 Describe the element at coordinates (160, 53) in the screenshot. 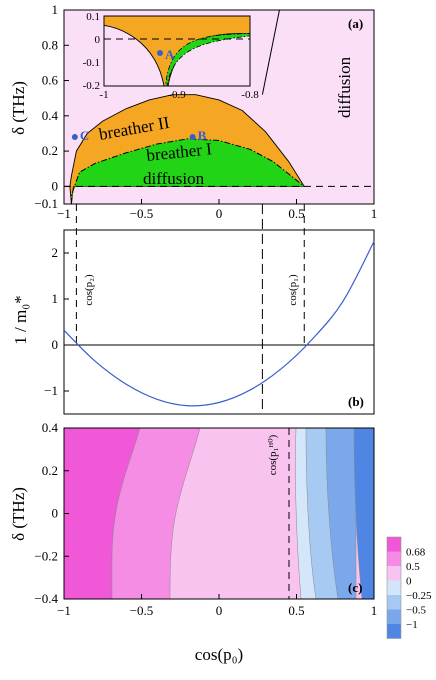

I see `point-A` at that location.